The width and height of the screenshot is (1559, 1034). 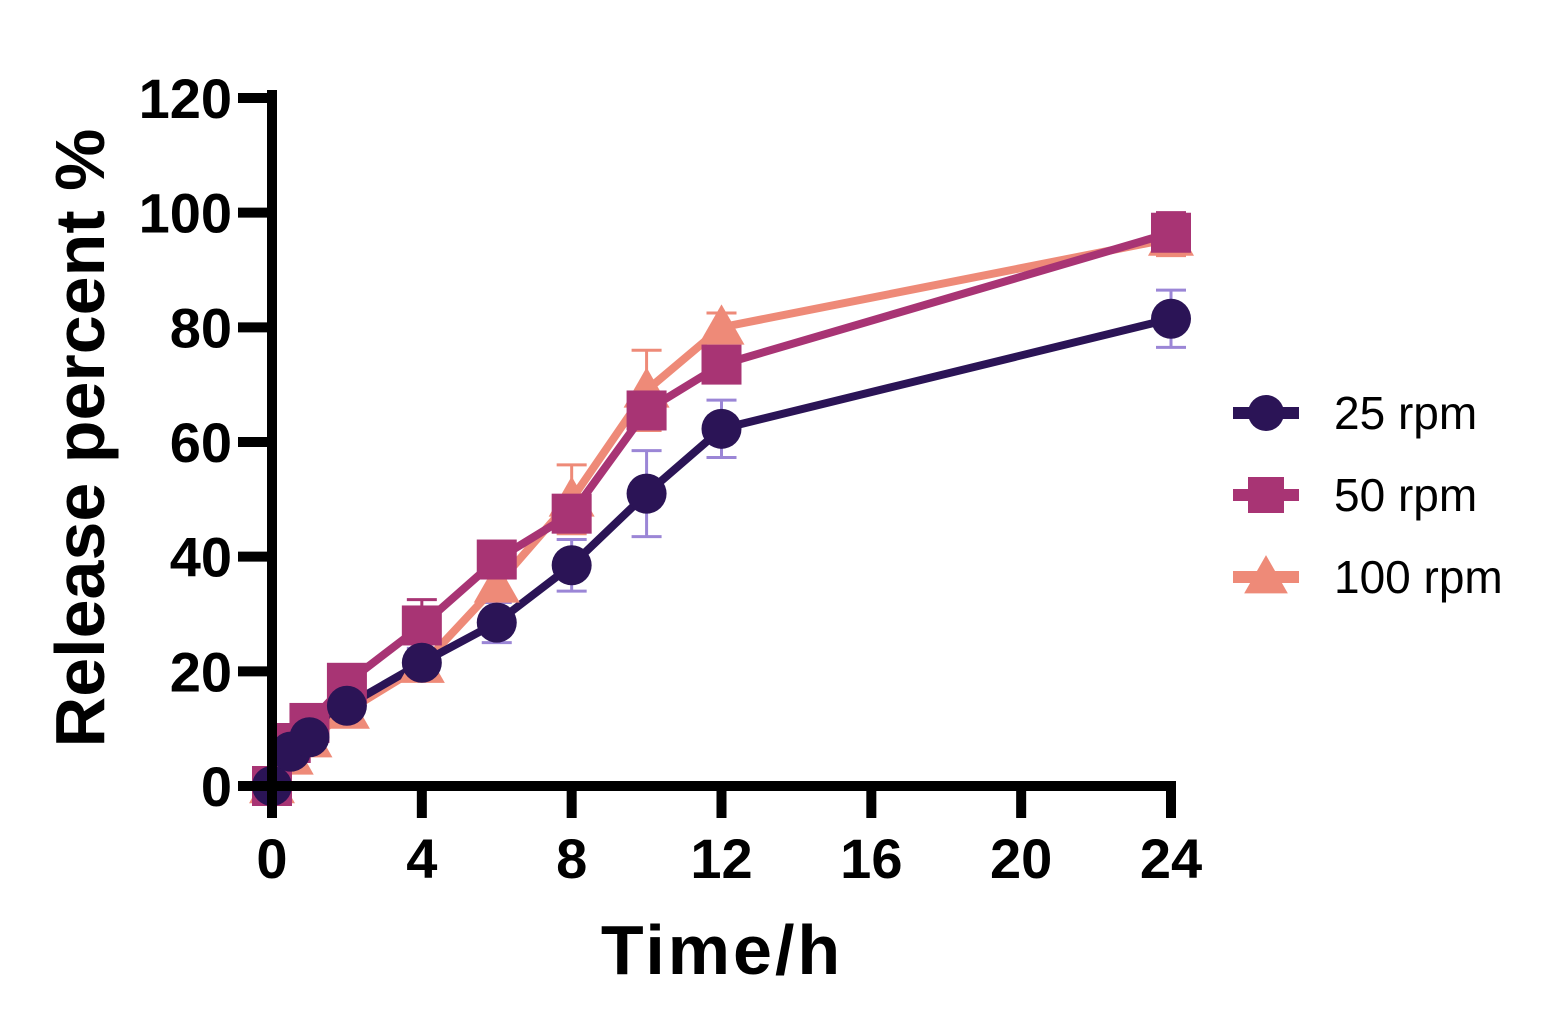 I want to click on y-tick-label: 80, so click(x=201, y=327).